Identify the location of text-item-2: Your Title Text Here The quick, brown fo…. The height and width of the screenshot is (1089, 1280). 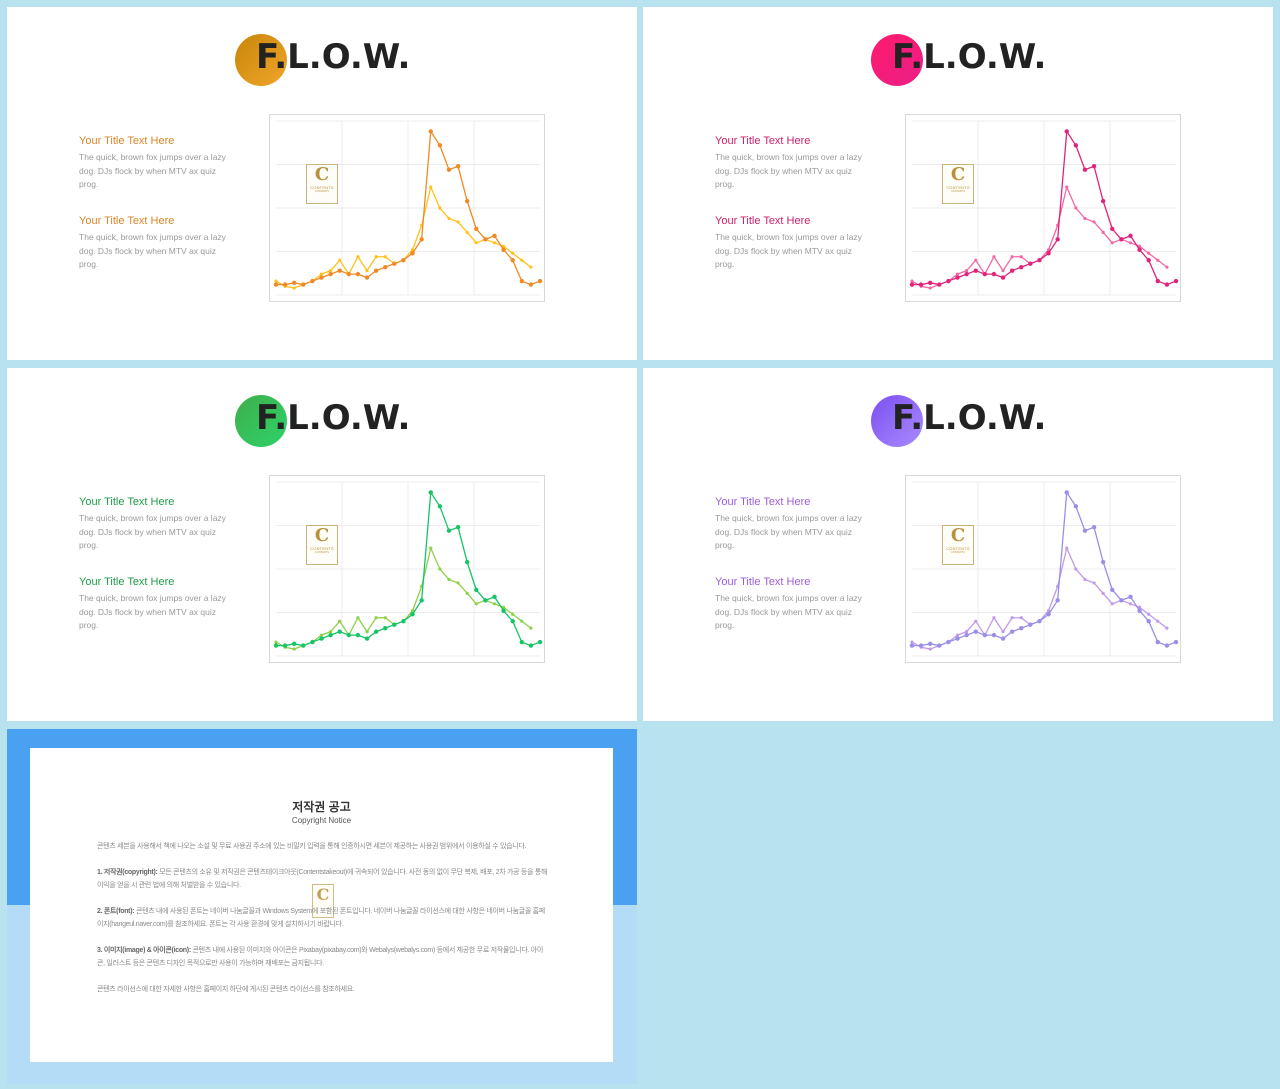
(790, 243).